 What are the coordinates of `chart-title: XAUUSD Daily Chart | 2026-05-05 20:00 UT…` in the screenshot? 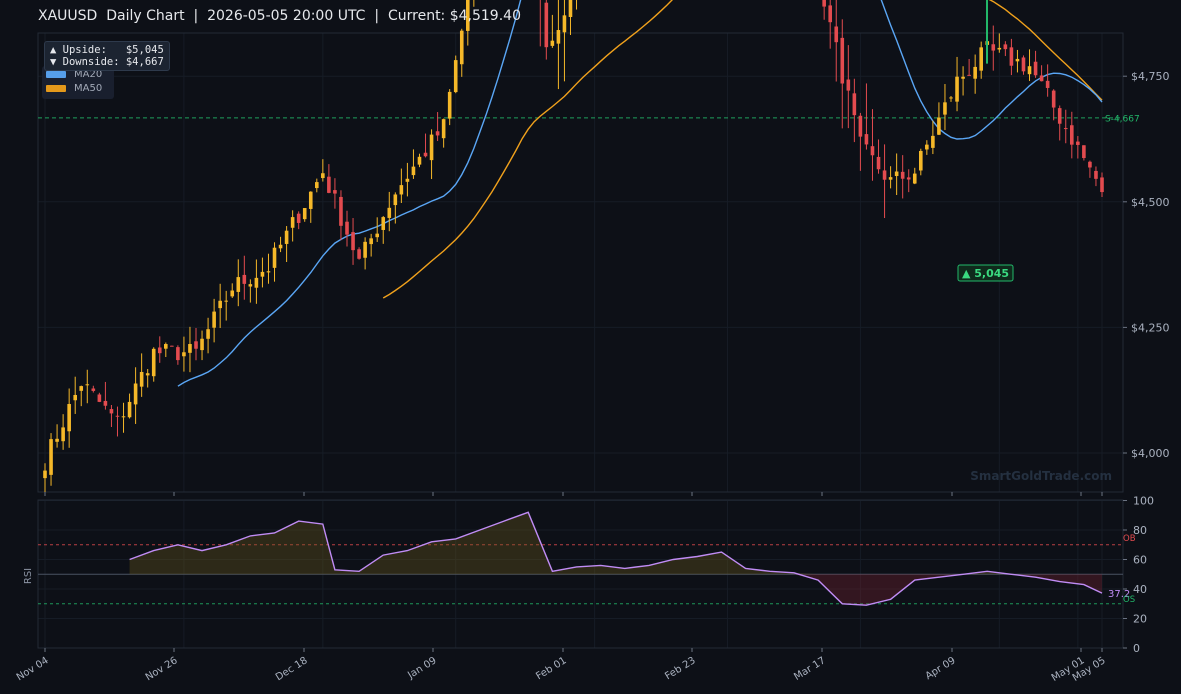 It's located at (279, 16).